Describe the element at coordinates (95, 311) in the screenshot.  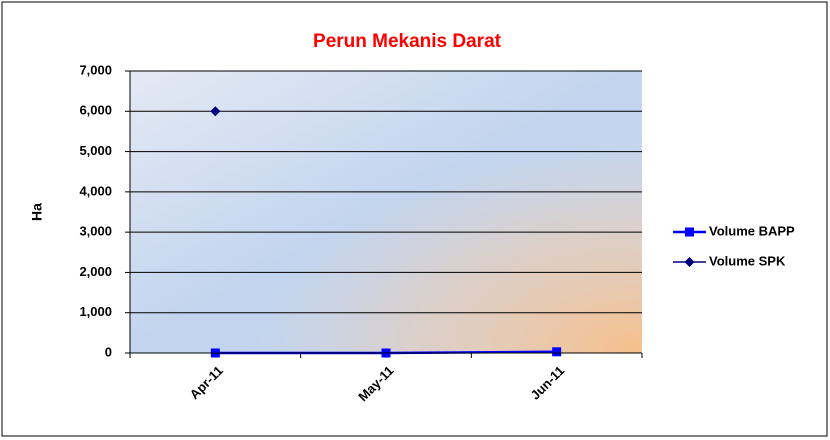
I see `y-tick-label: 1,000` at that location.